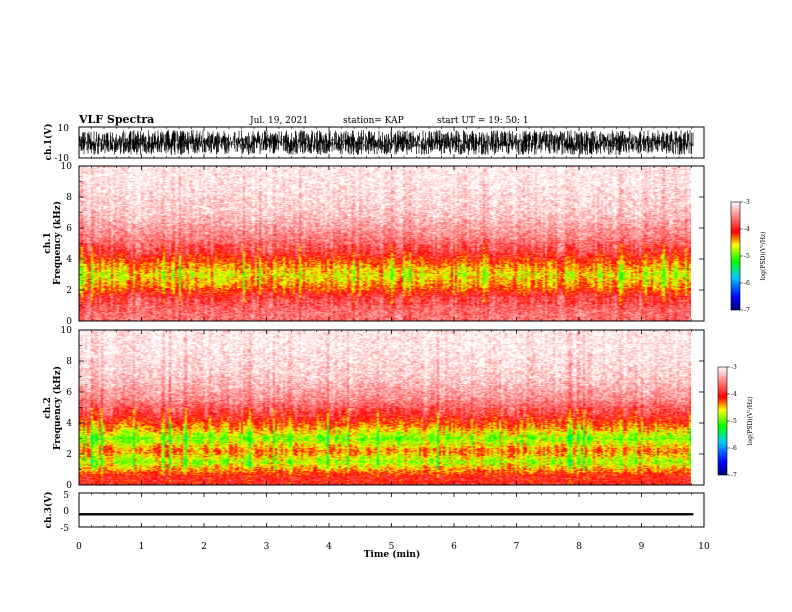 This screenshot has width=792, height=612. What do you see at coordinates (79, 547) in the screenshot?
I see `time-tick-label: 0` at bounding box center [79, 547].